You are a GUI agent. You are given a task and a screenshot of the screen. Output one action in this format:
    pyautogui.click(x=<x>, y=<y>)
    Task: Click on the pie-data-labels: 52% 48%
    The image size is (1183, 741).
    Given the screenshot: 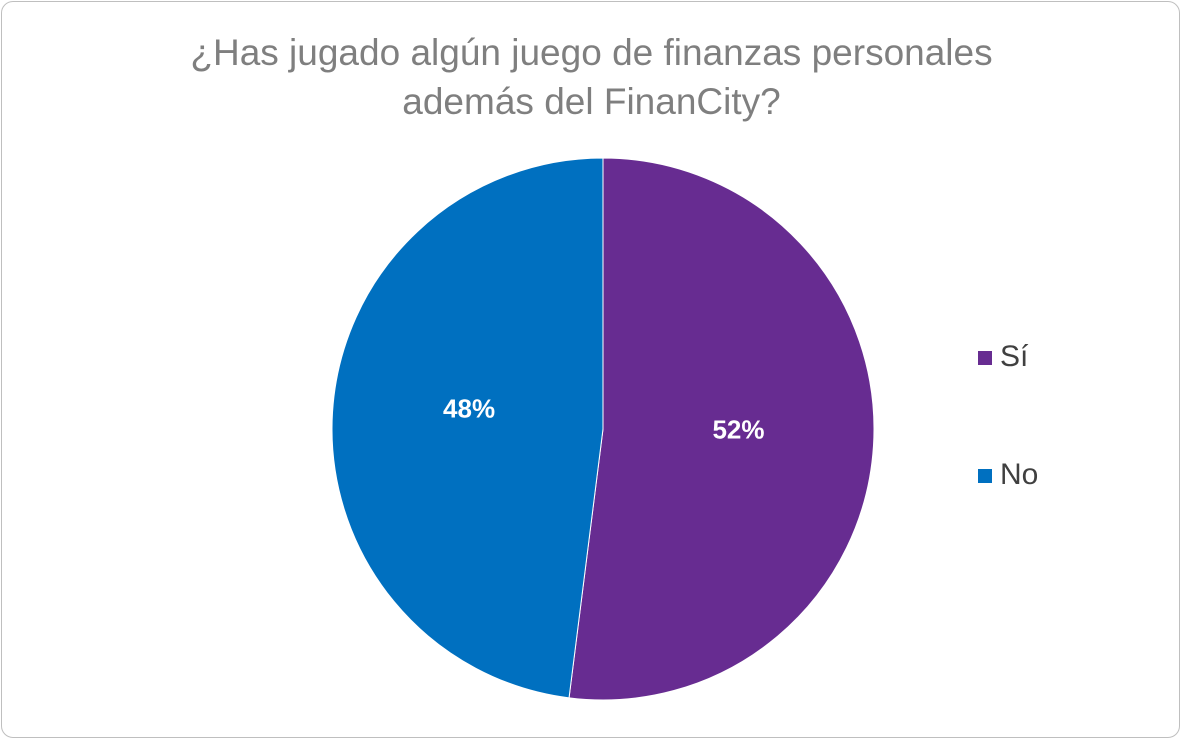 What is the action you would take?
    pyautogui.click(x=603, y=418)
    